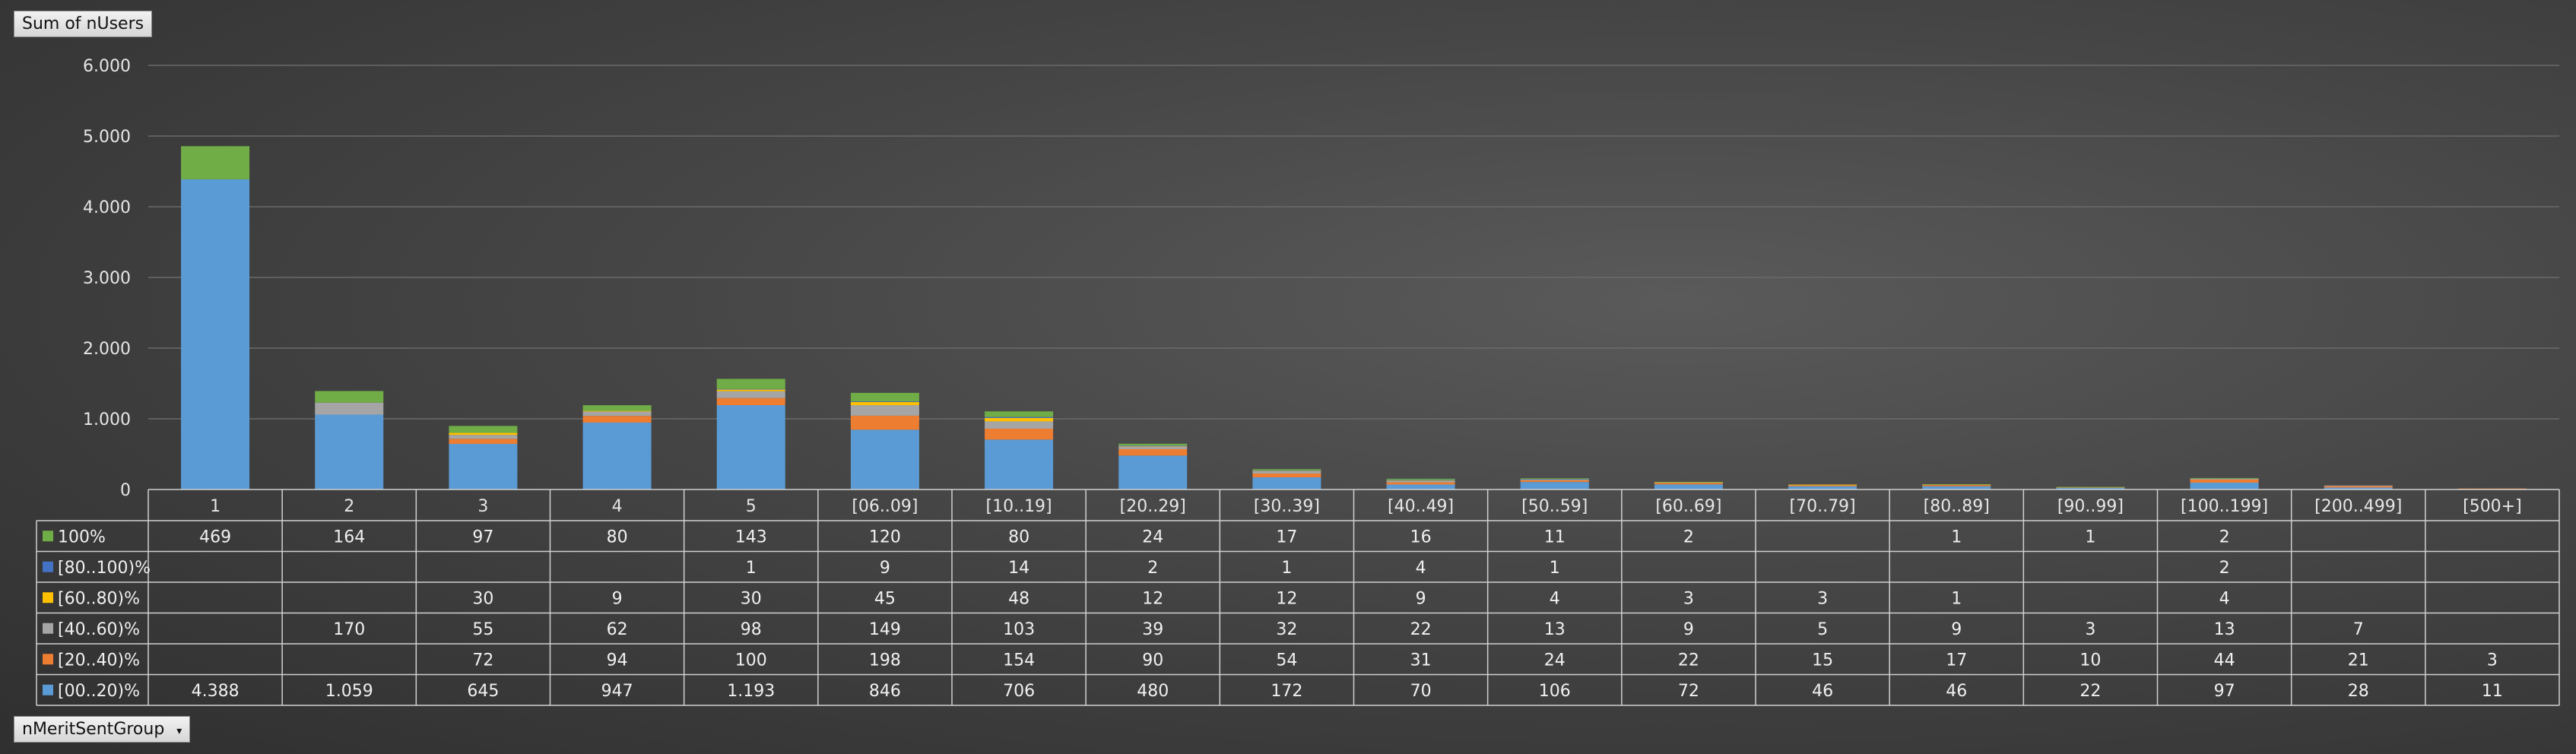 This screenshot has width=2576, height=754. I want to click on x-tick-label: 2, so click(349, 506).